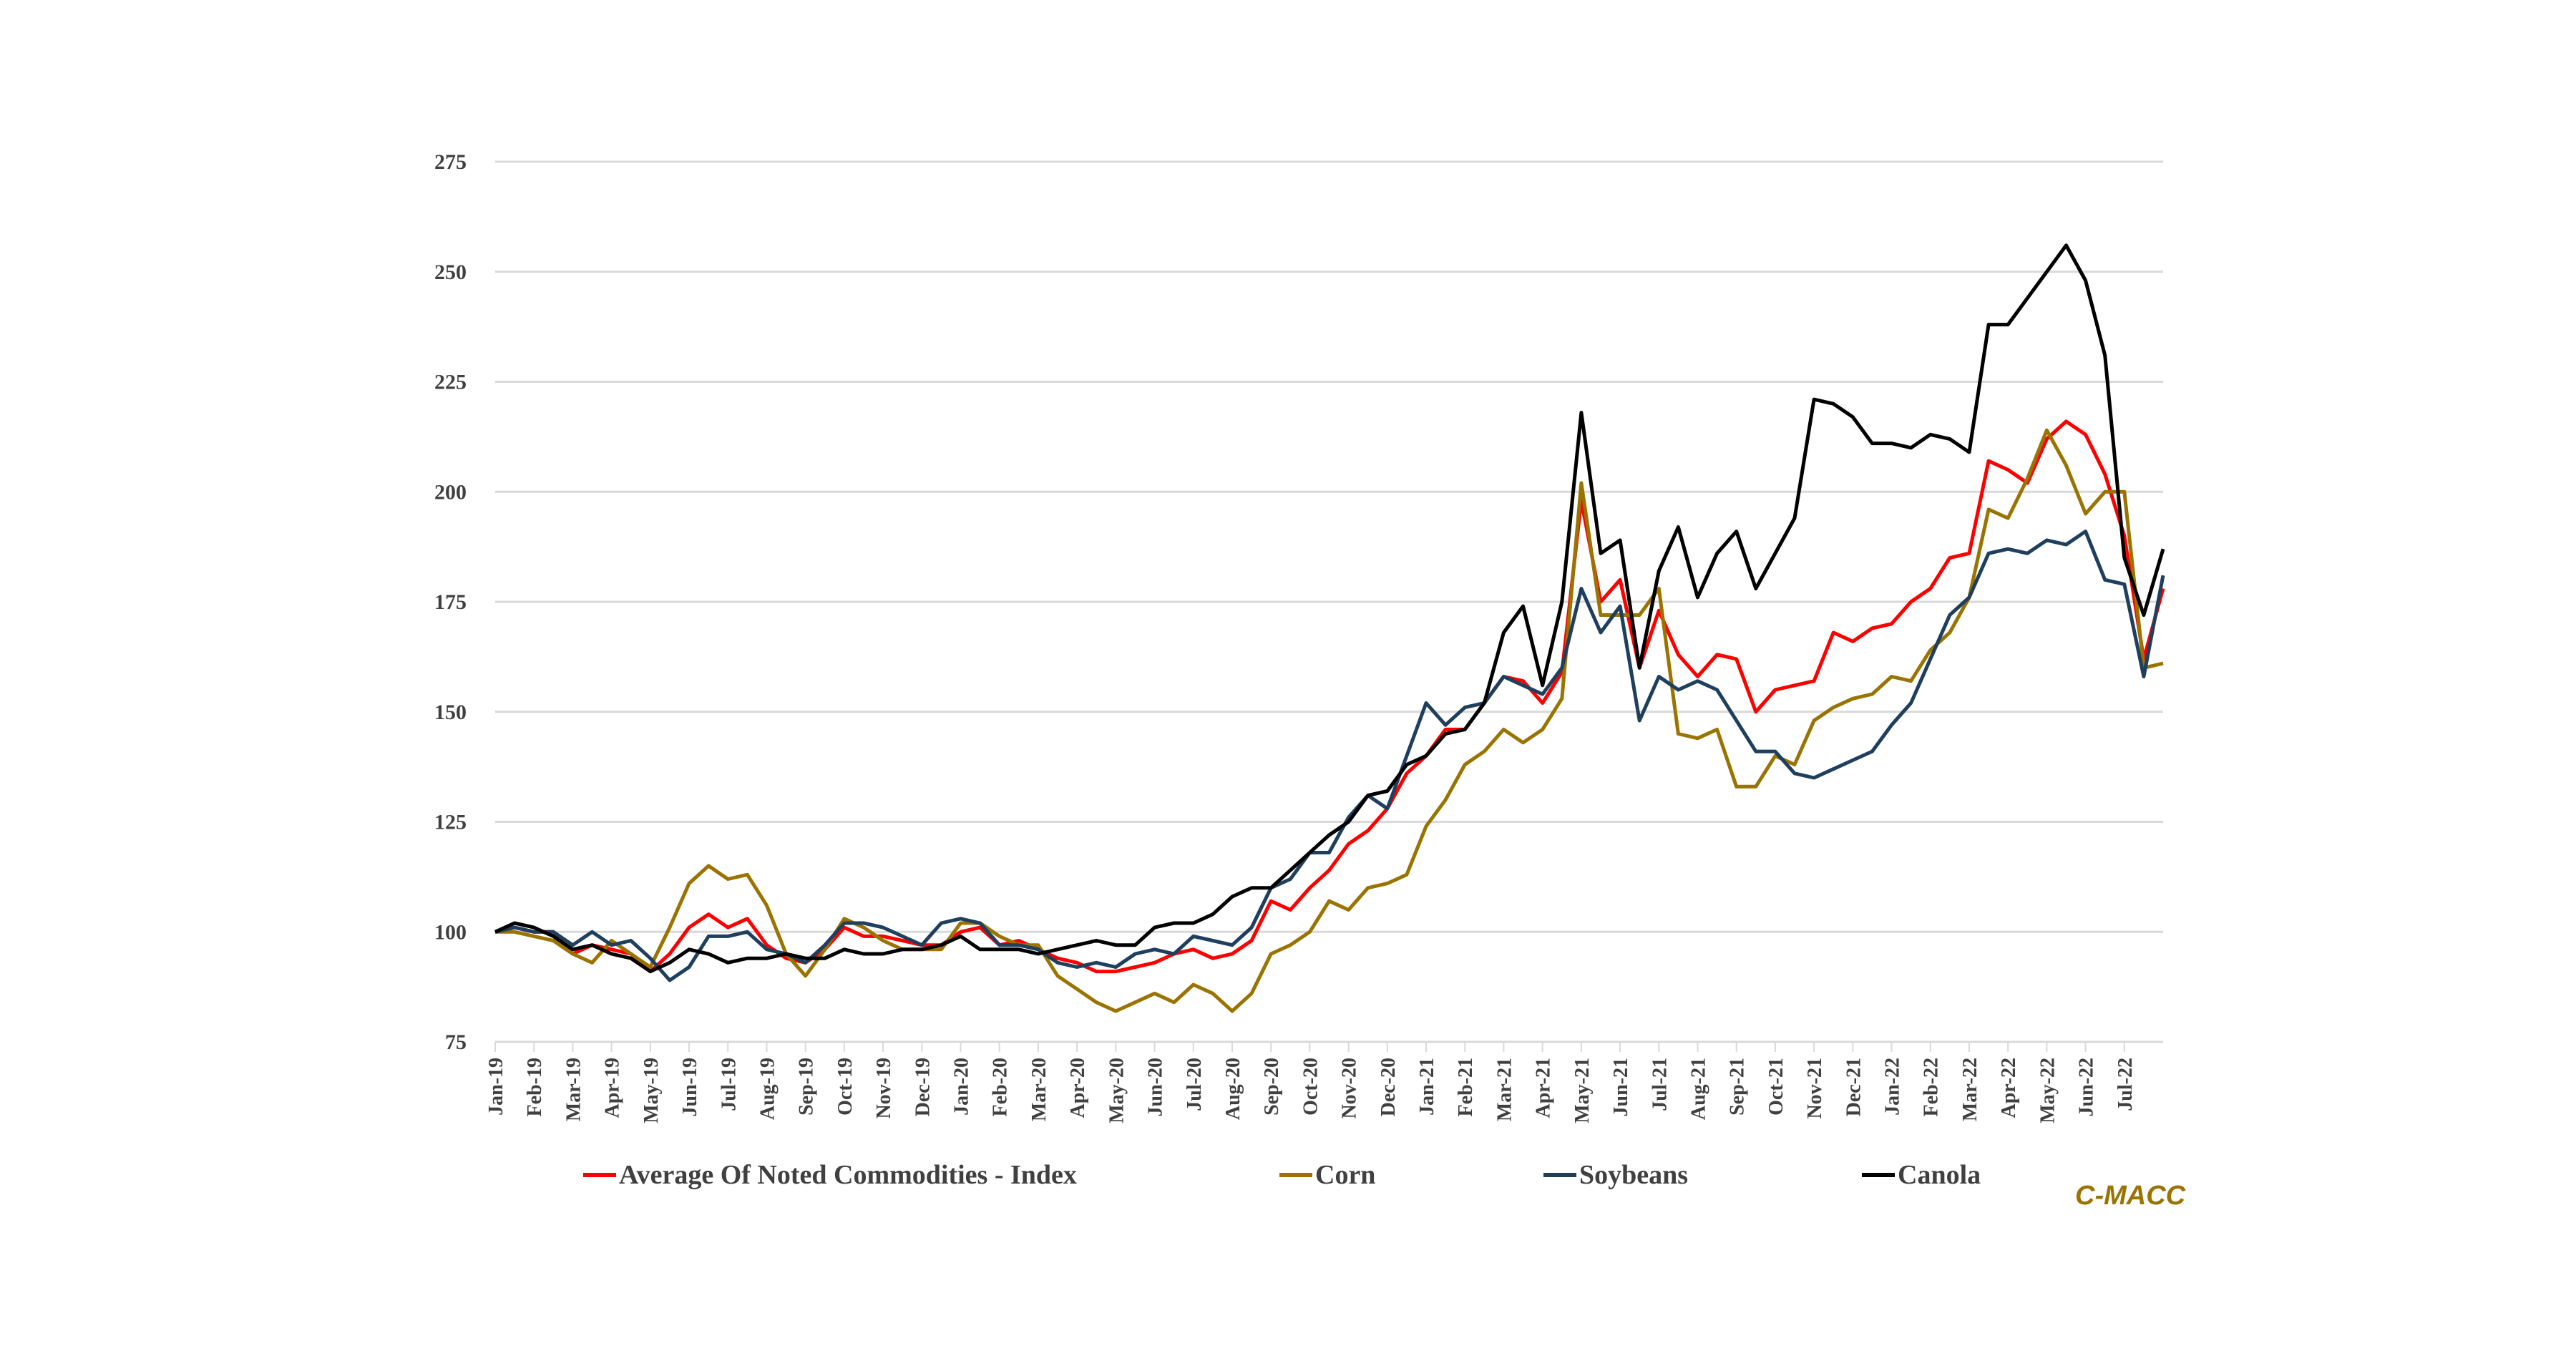 This screenshot has height=1346, width=2576. Describe the element at coordinates (923, 1087) in the screenshot. I see `x-tick-label: Dec-19` at that location.